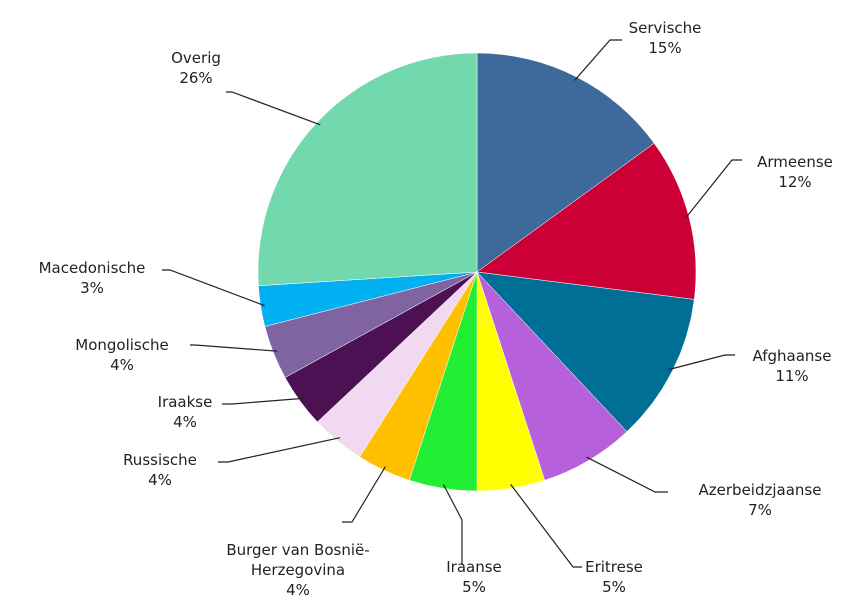  I want to click on category-name: Armeense, so click(795, 162).